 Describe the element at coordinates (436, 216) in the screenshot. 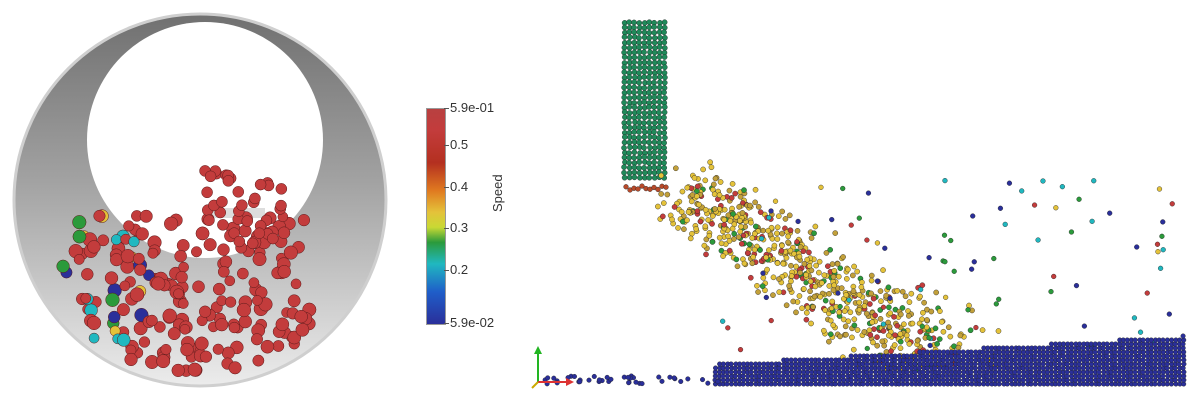

I see `colorbar-gradient` at that location.